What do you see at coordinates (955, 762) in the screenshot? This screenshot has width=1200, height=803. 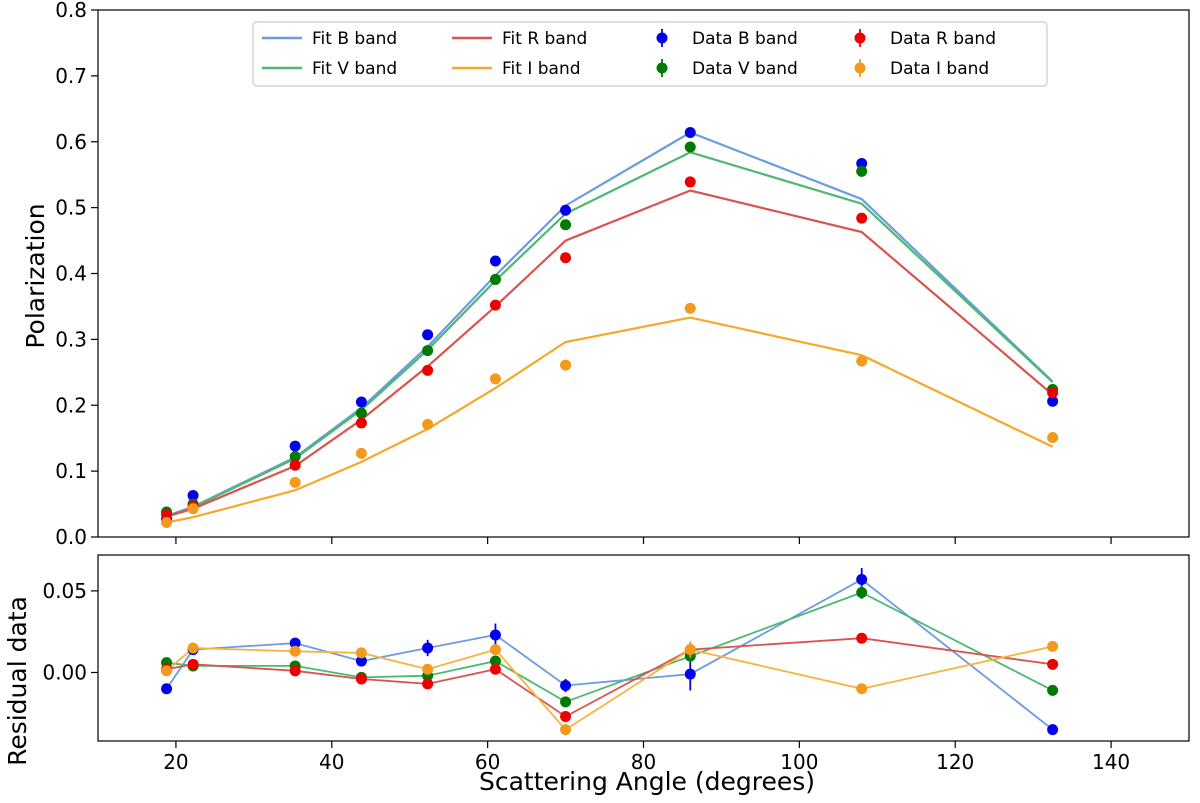 I see `x-tick-label: 120` at bounding box center [955, 762].